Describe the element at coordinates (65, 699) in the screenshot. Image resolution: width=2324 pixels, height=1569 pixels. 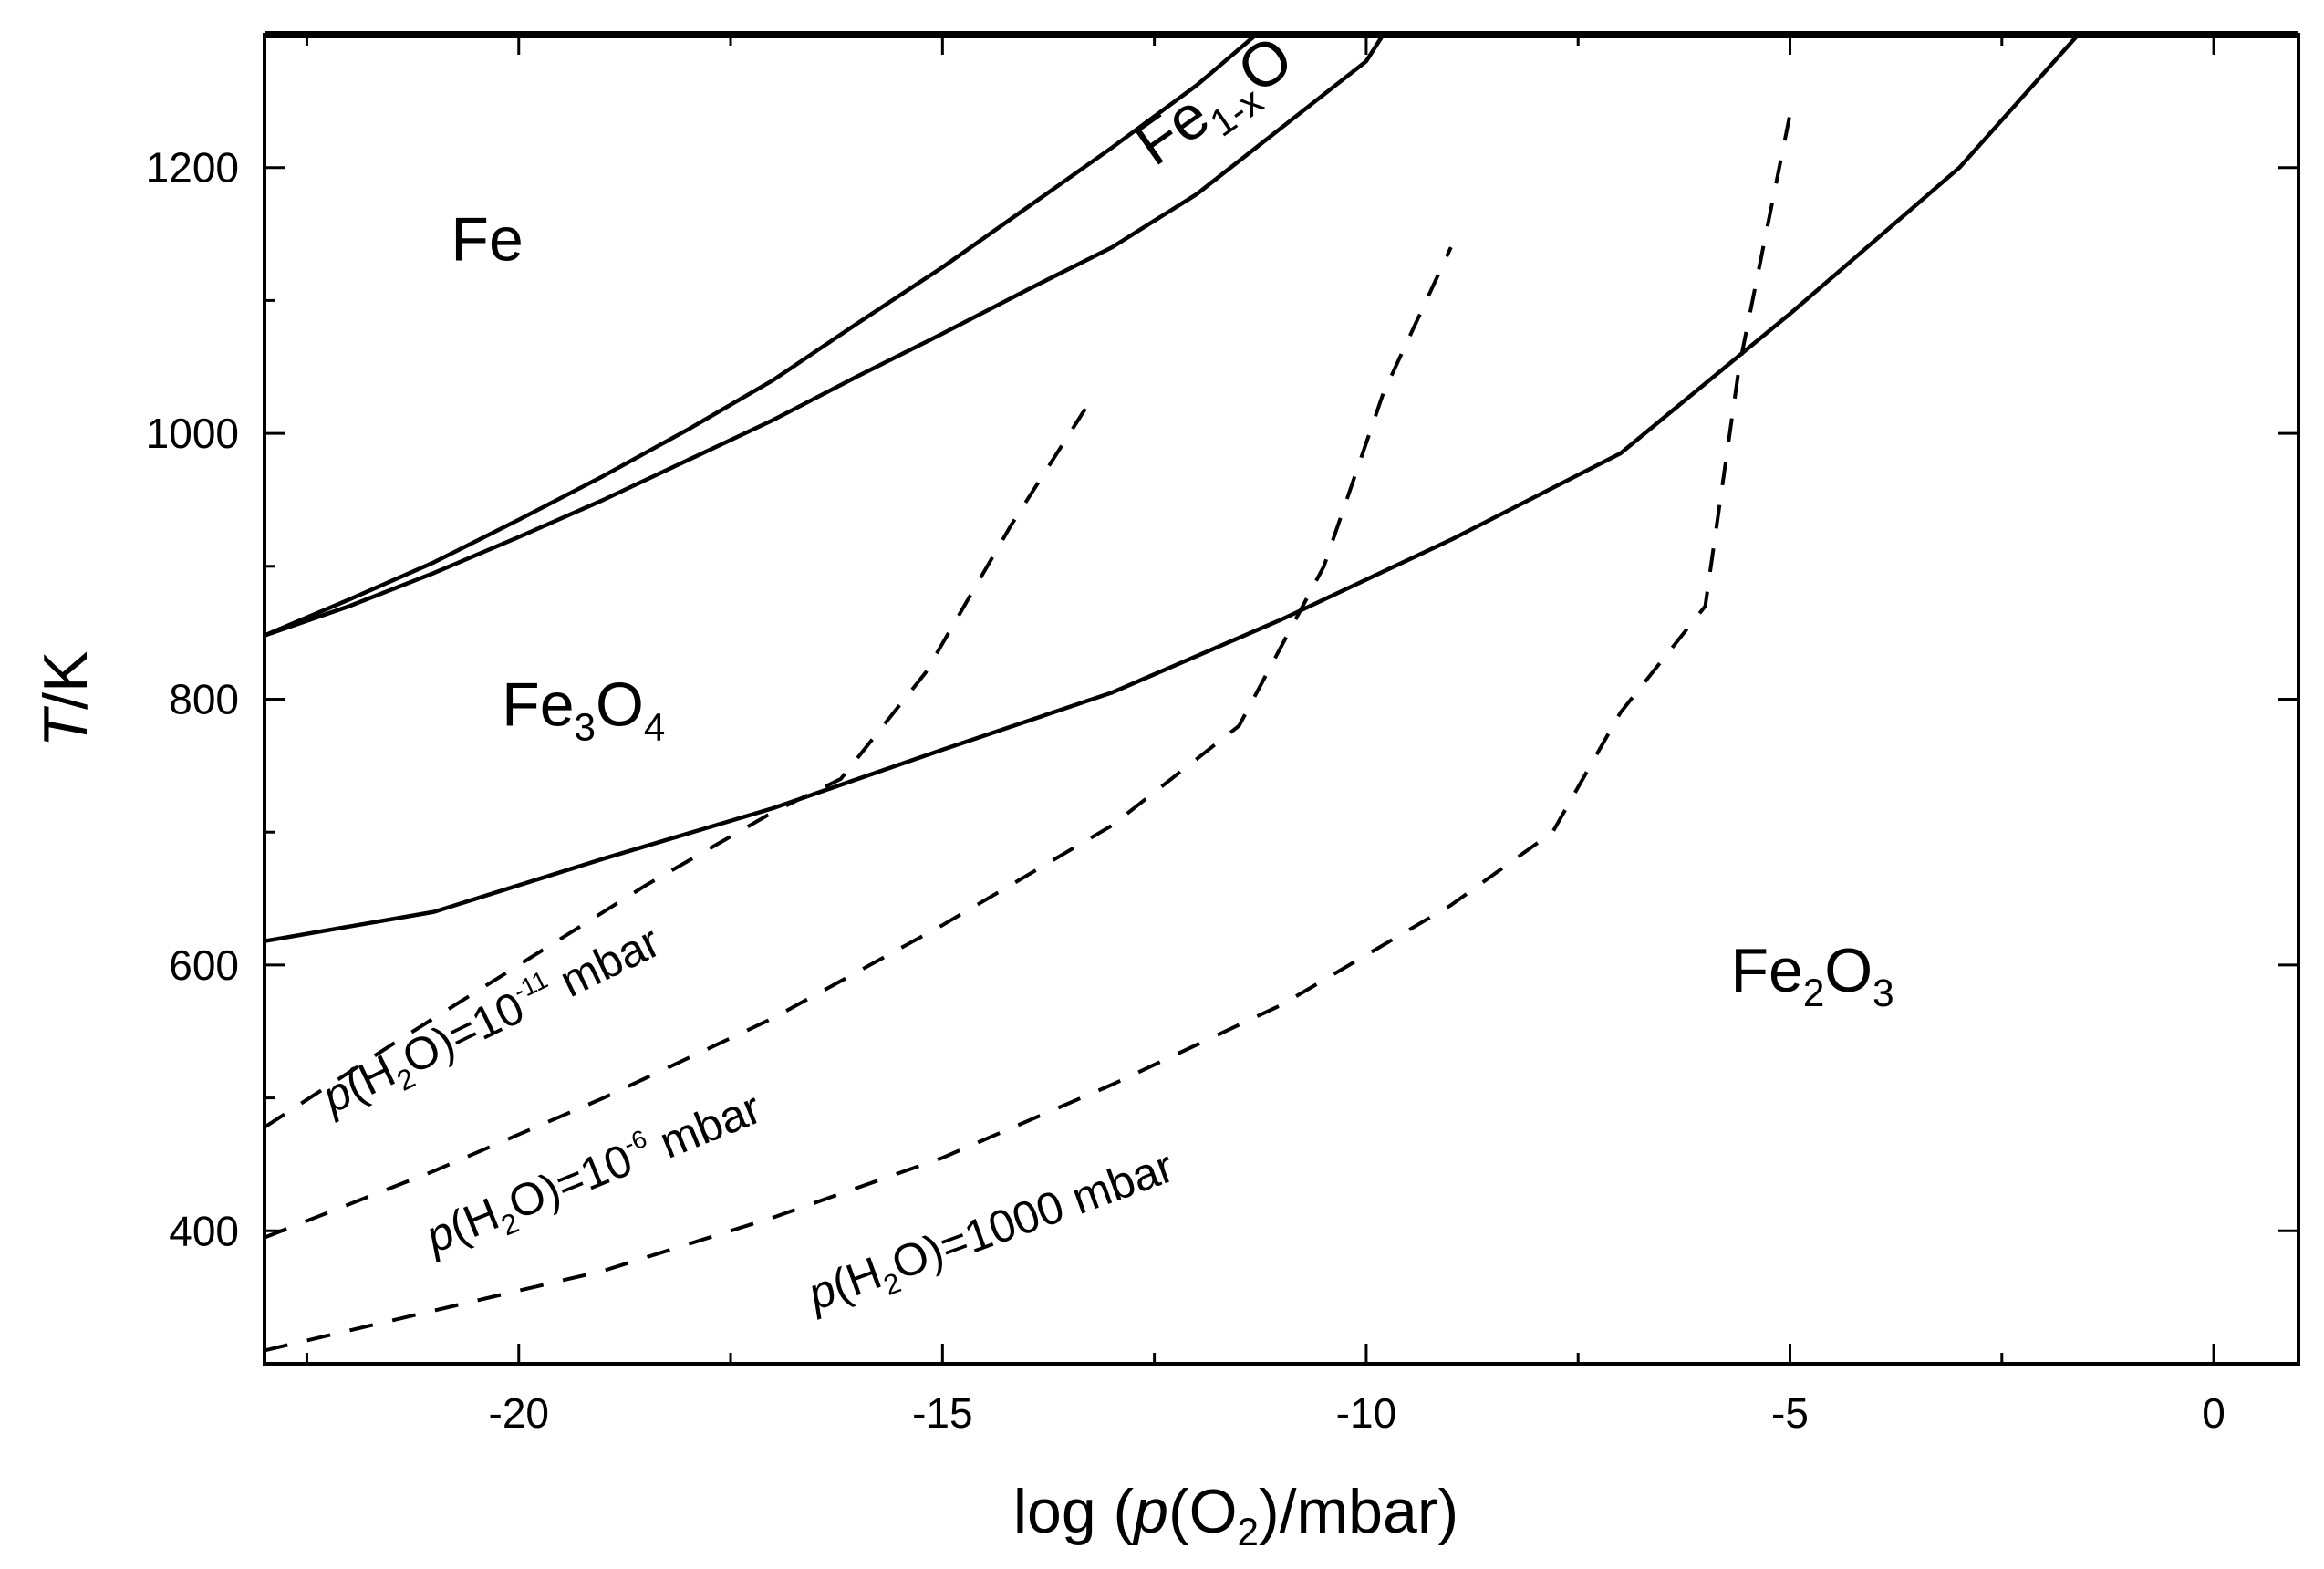
I see `y-axis-title: T/K` at that location.